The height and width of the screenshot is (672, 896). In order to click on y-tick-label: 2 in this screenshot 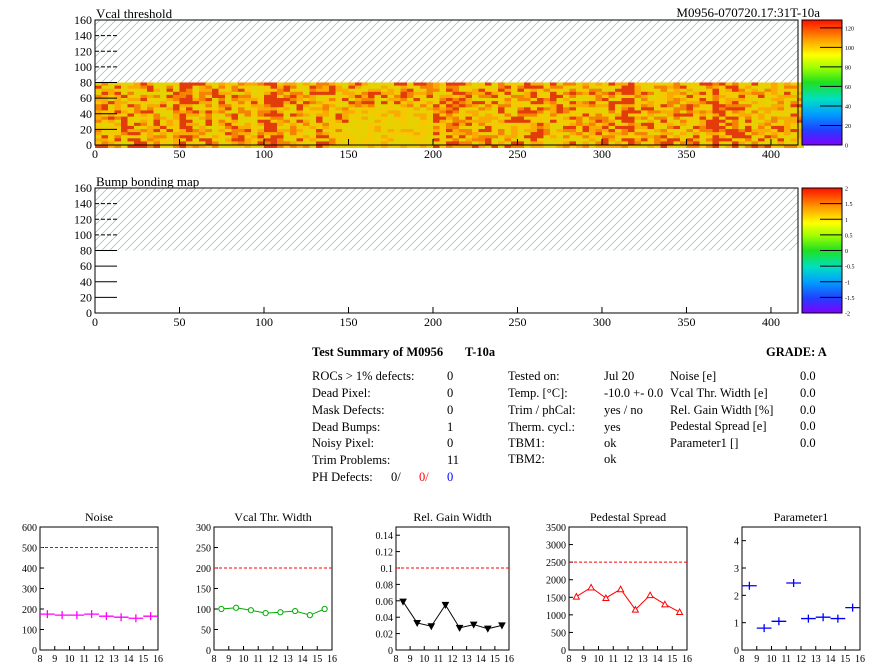, I will do `click(736, 596)`.